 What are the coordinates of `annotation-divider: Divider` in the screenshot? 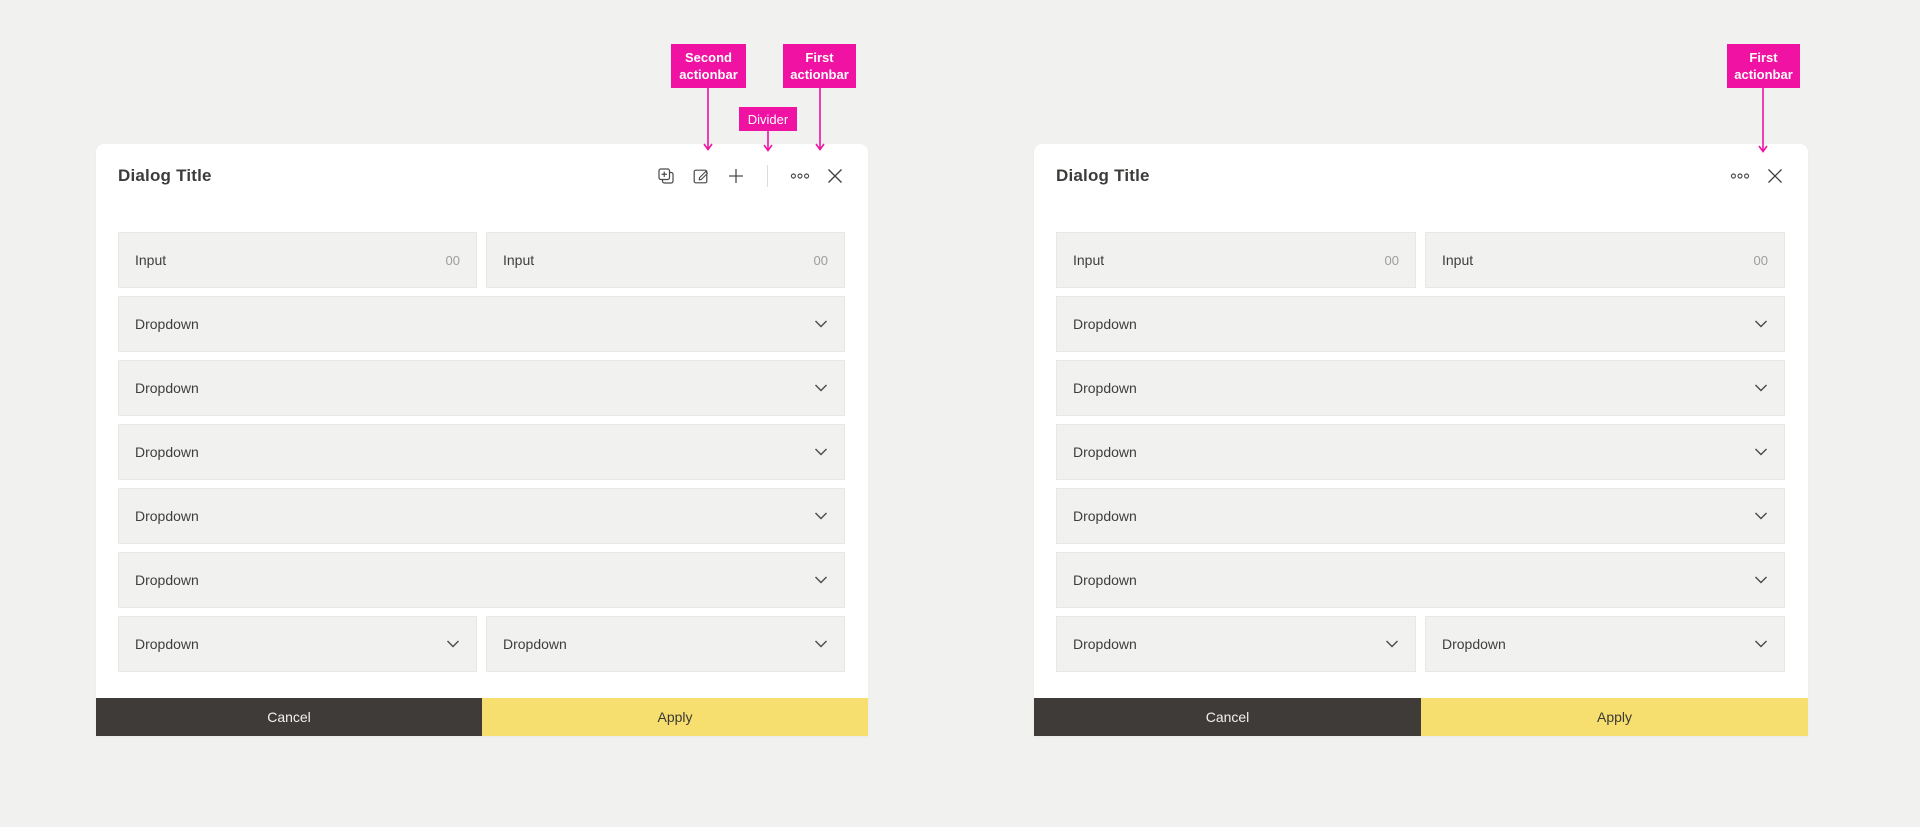 It's located at (768, 119).